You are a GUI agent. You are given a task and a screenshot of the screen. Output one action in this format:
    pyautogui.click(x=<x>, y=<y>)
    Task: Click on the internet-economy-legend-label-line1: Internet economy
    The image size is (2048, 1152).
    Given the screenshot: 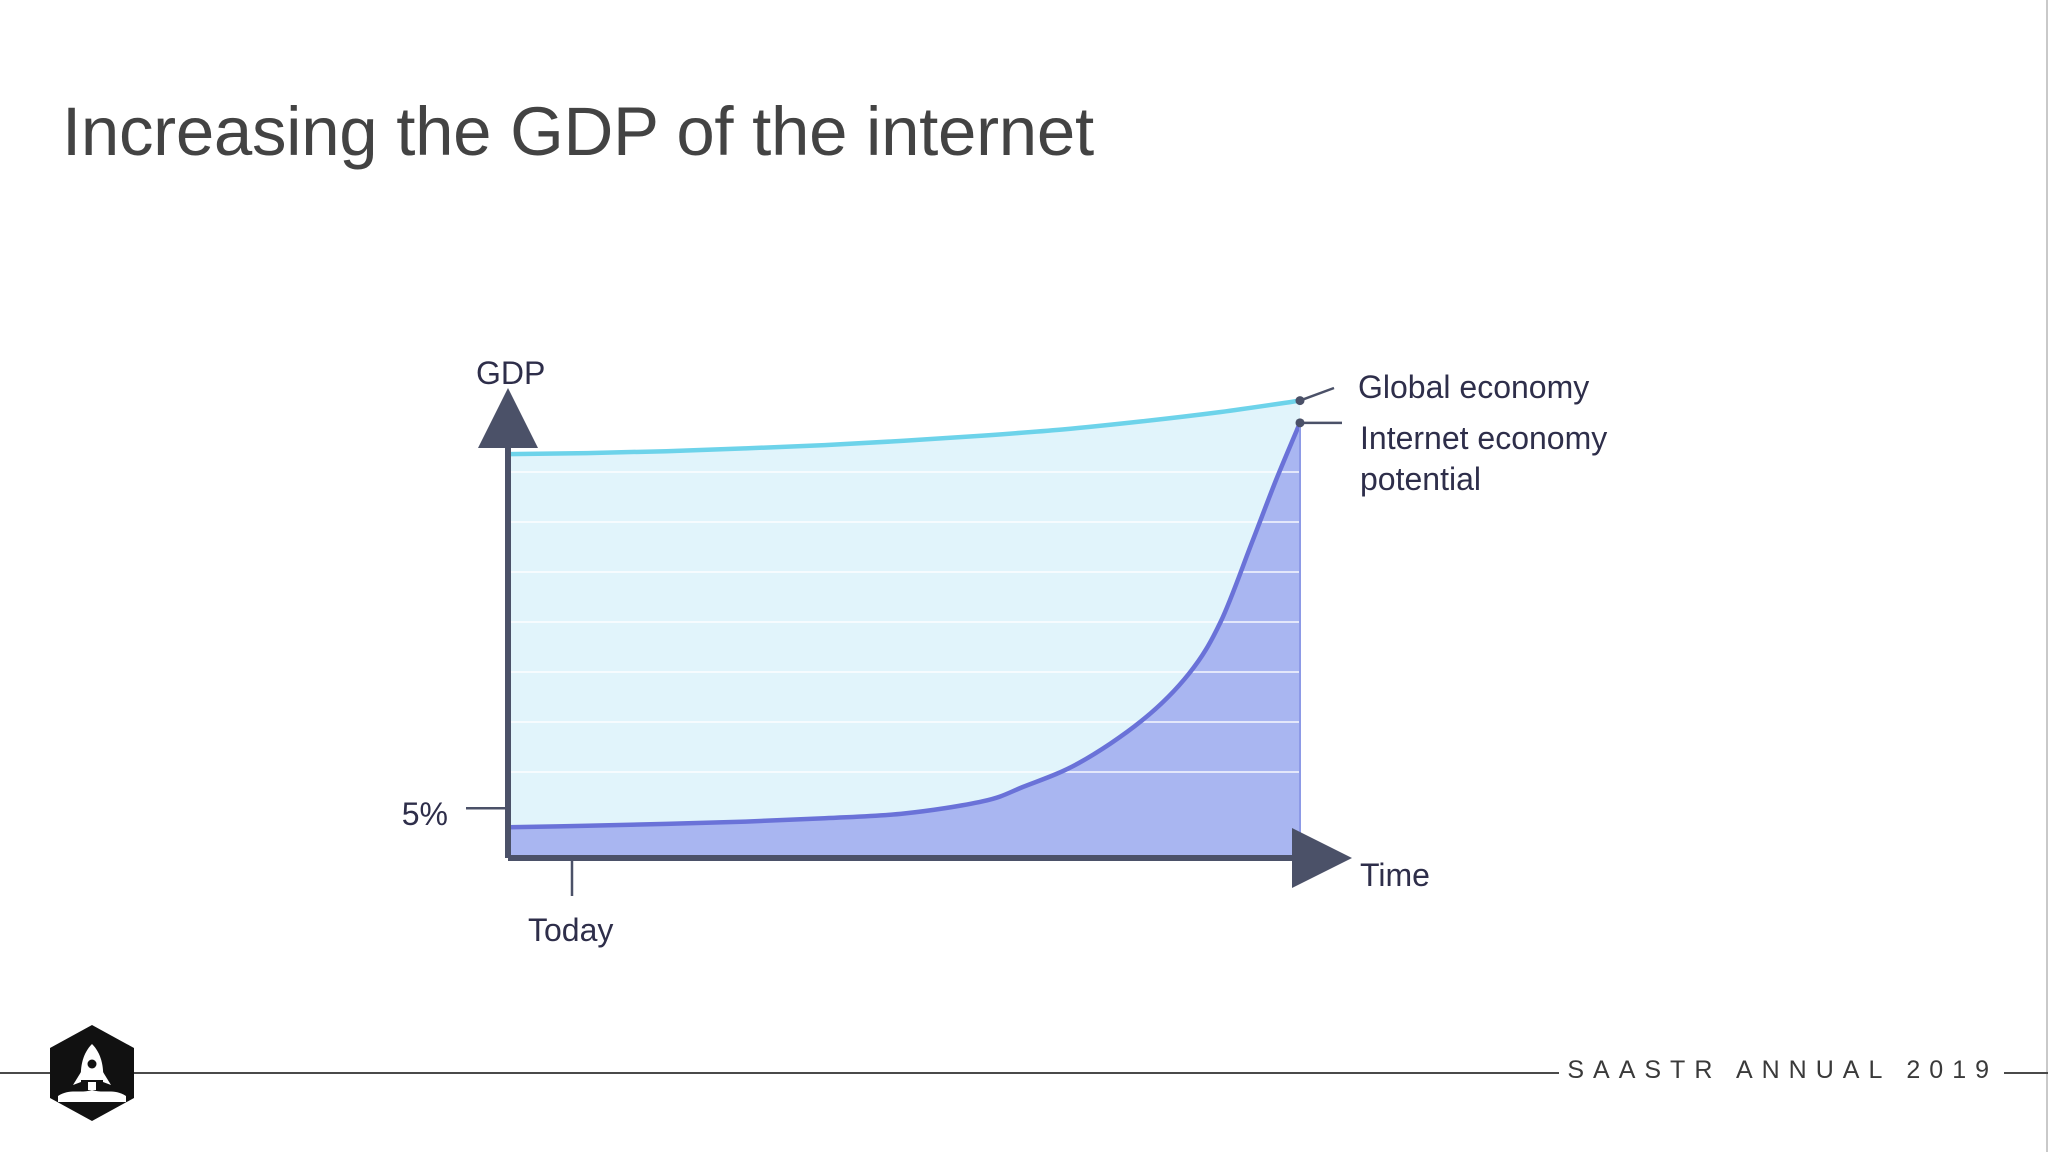 What is the action you would take?
    pyautogui.click(x=1483, y=438)
    